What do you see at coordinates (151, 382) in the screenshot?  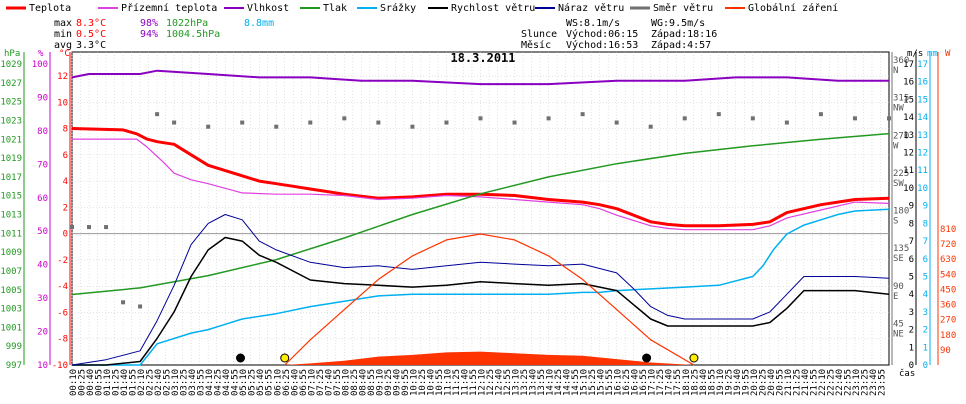 I see `x-tick-label: 02:25` at bounding box center [151, 382].